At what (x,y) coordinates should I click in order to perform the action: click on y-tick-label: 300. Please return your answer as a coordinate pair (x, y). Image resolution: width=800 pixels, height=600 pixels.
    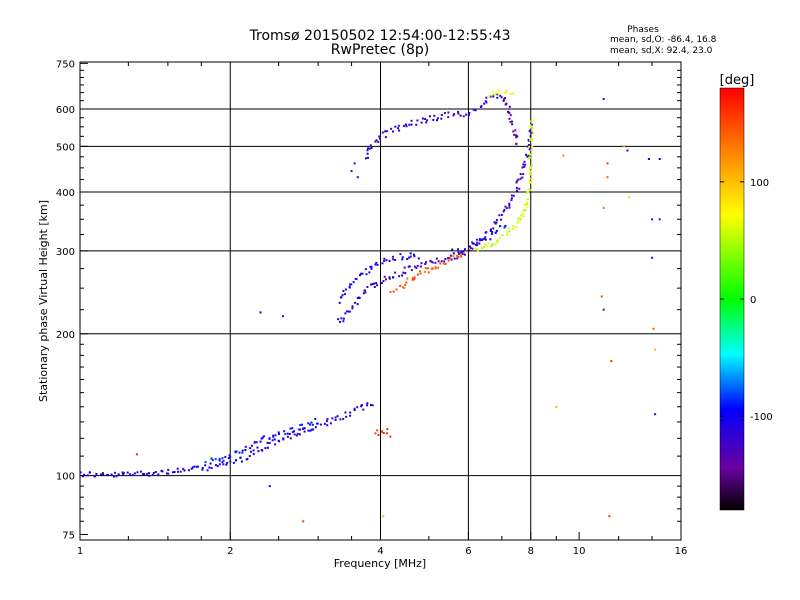
    Looking at the image, I should click on (65, 252).